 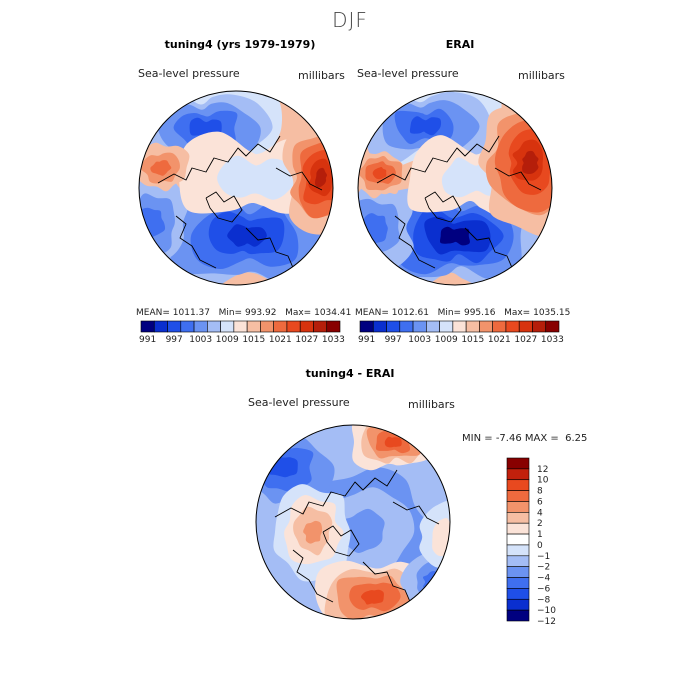 What do you see at coordinates (230, 313) in the screenshot?
I see `panel1-min-label: Min=` at bounding box center [230, 313].